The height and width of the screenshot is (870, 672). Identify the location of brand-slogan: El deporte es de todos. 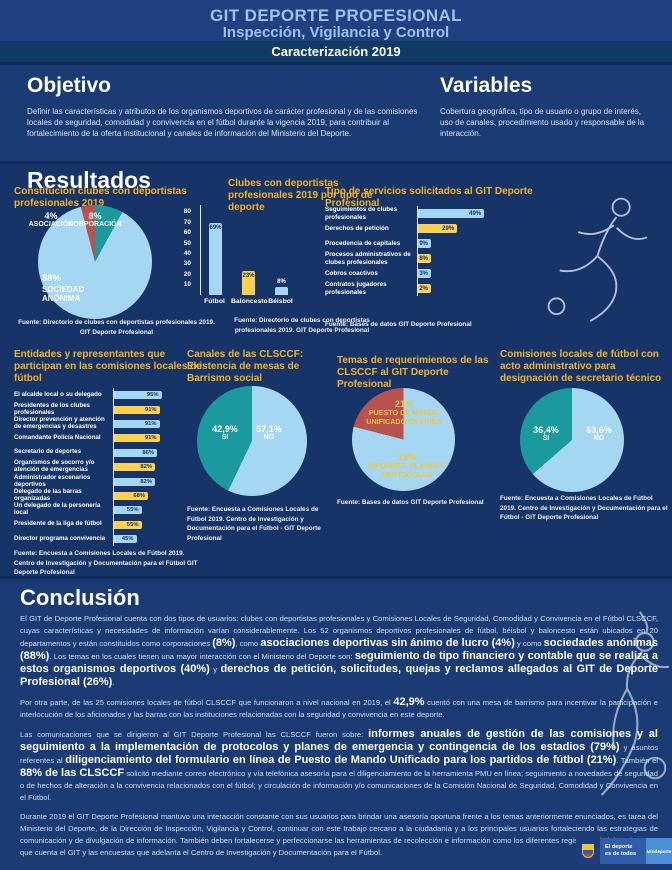
(623, 851).